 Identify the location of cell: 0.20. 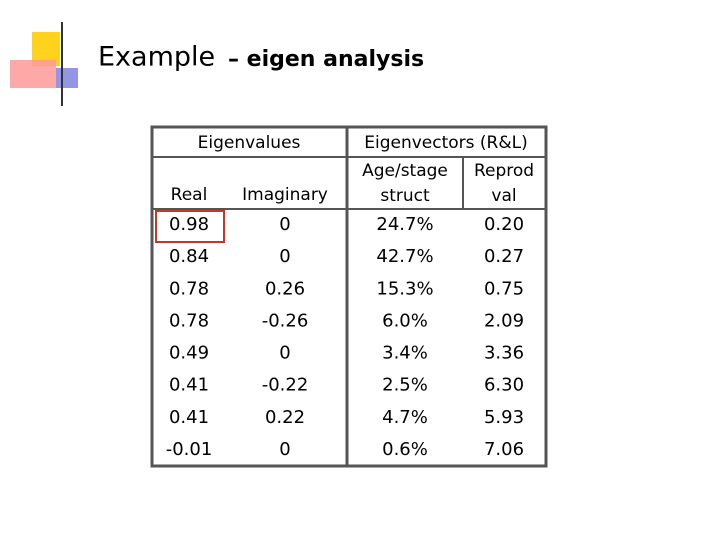
(504, 224).